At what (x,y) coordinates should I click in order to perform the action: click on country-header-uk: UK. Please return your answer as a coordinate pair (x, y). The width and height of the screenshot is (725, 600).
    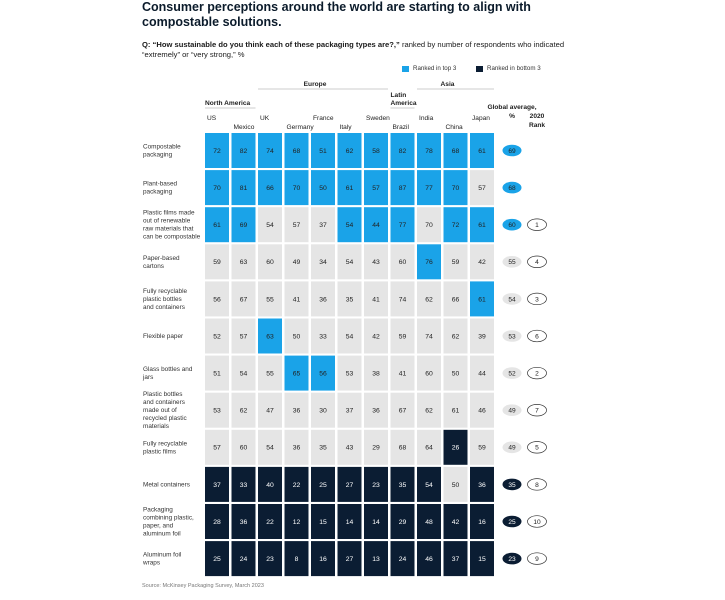
    Looking at the image, I should click on (265, 118).